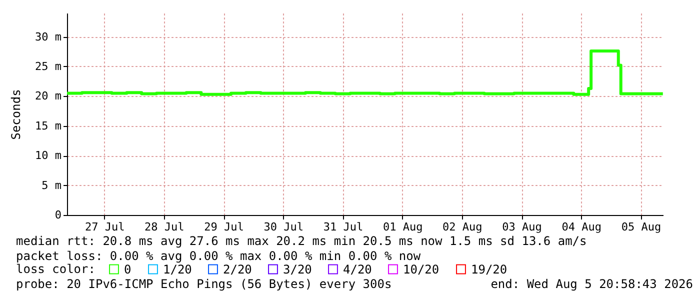 The width and height of the screenshot is (697, 297). I want to click on x-tick-label: 29 Jul, so click(224, 227).